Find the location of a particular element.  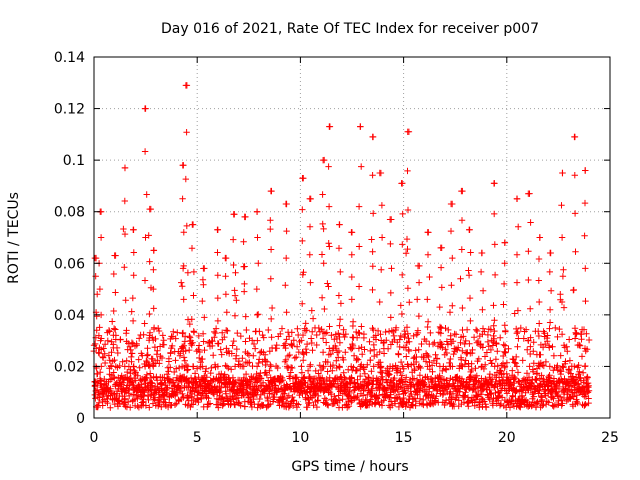

y-tick-label: 0.08 is located at coordinates (69, 213).